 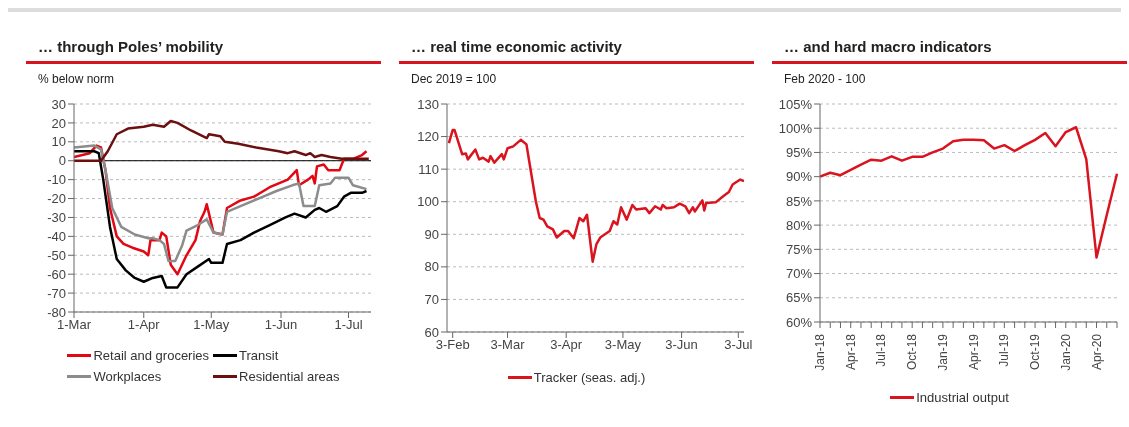 What do you see at coordinates (799, 201) in the screenshot?
I see `y-tick-label: 85%` at bounding box center [799, 201].